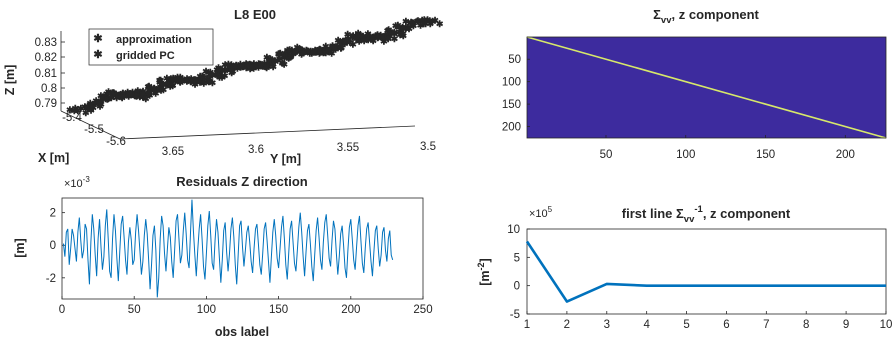  What do you see at coordinates (484, 271) in the screenshot?
I see `first-line-ylabel: [m-2]` at bounding box center [484, 271].